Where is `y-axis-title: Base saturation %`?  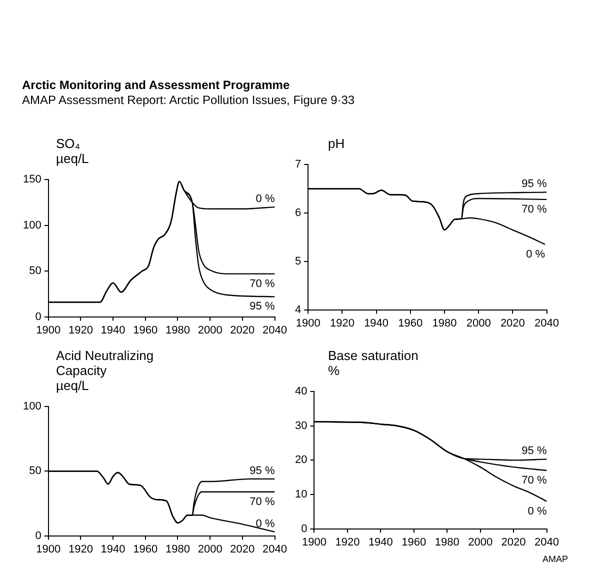 y-axis-title: Base saturation % is located at coordinates (373, 363).